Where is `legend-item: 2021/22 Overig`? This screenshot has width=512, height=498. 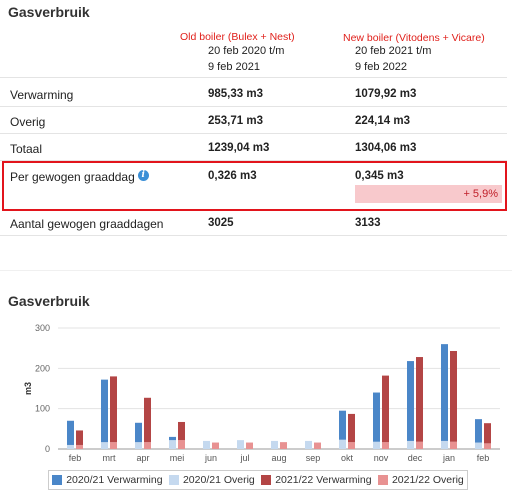 legend-item: 2021/22 Overig is located at coordinates (420, 480).